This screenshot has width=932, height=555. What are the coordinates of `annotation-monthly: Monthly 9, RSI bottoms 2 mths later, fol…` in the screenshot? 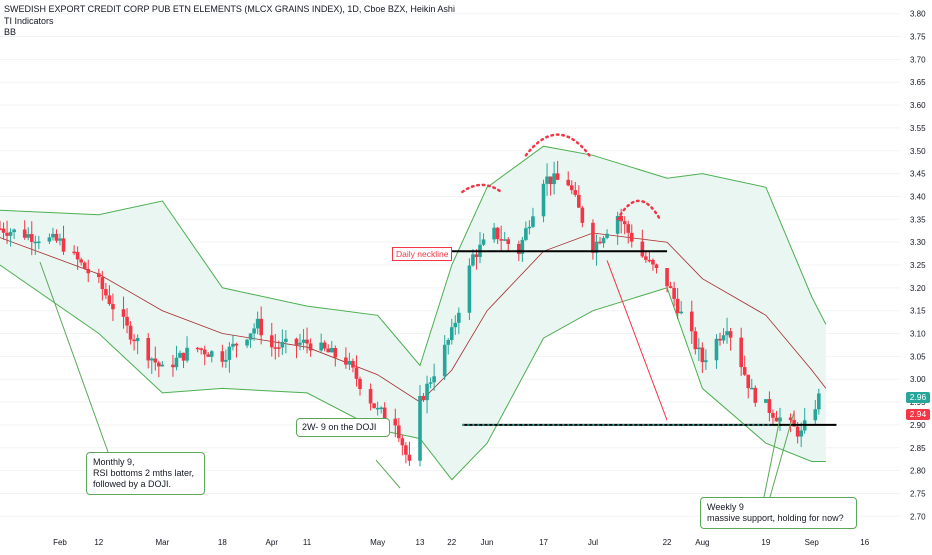 It's located at (145, 473).